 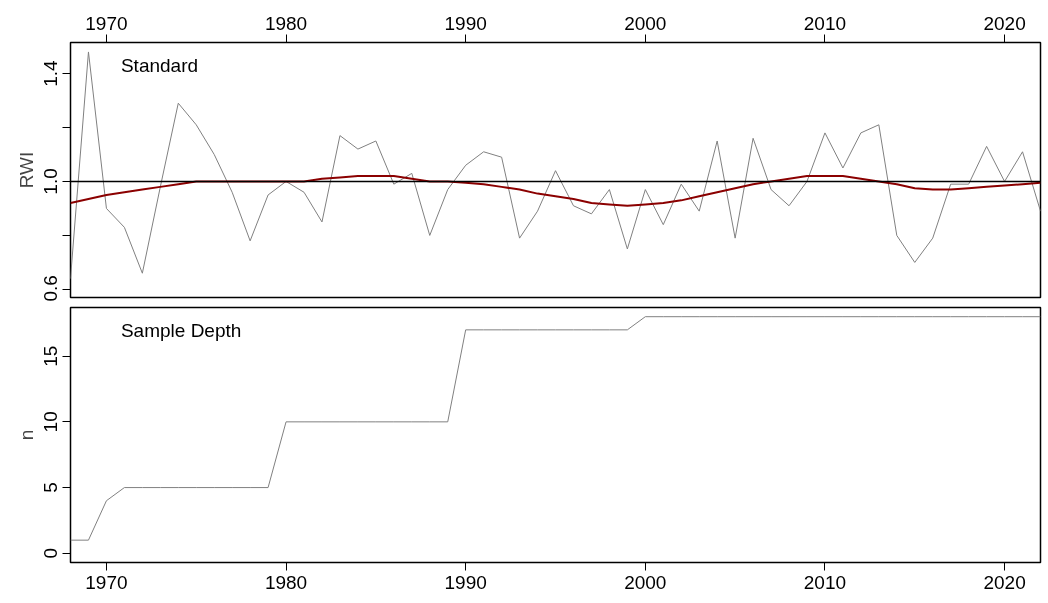 What do you see at coordinates (159, 65) in the screenshot?
I see `annotation: Standard` at bounding box center [159, 65].